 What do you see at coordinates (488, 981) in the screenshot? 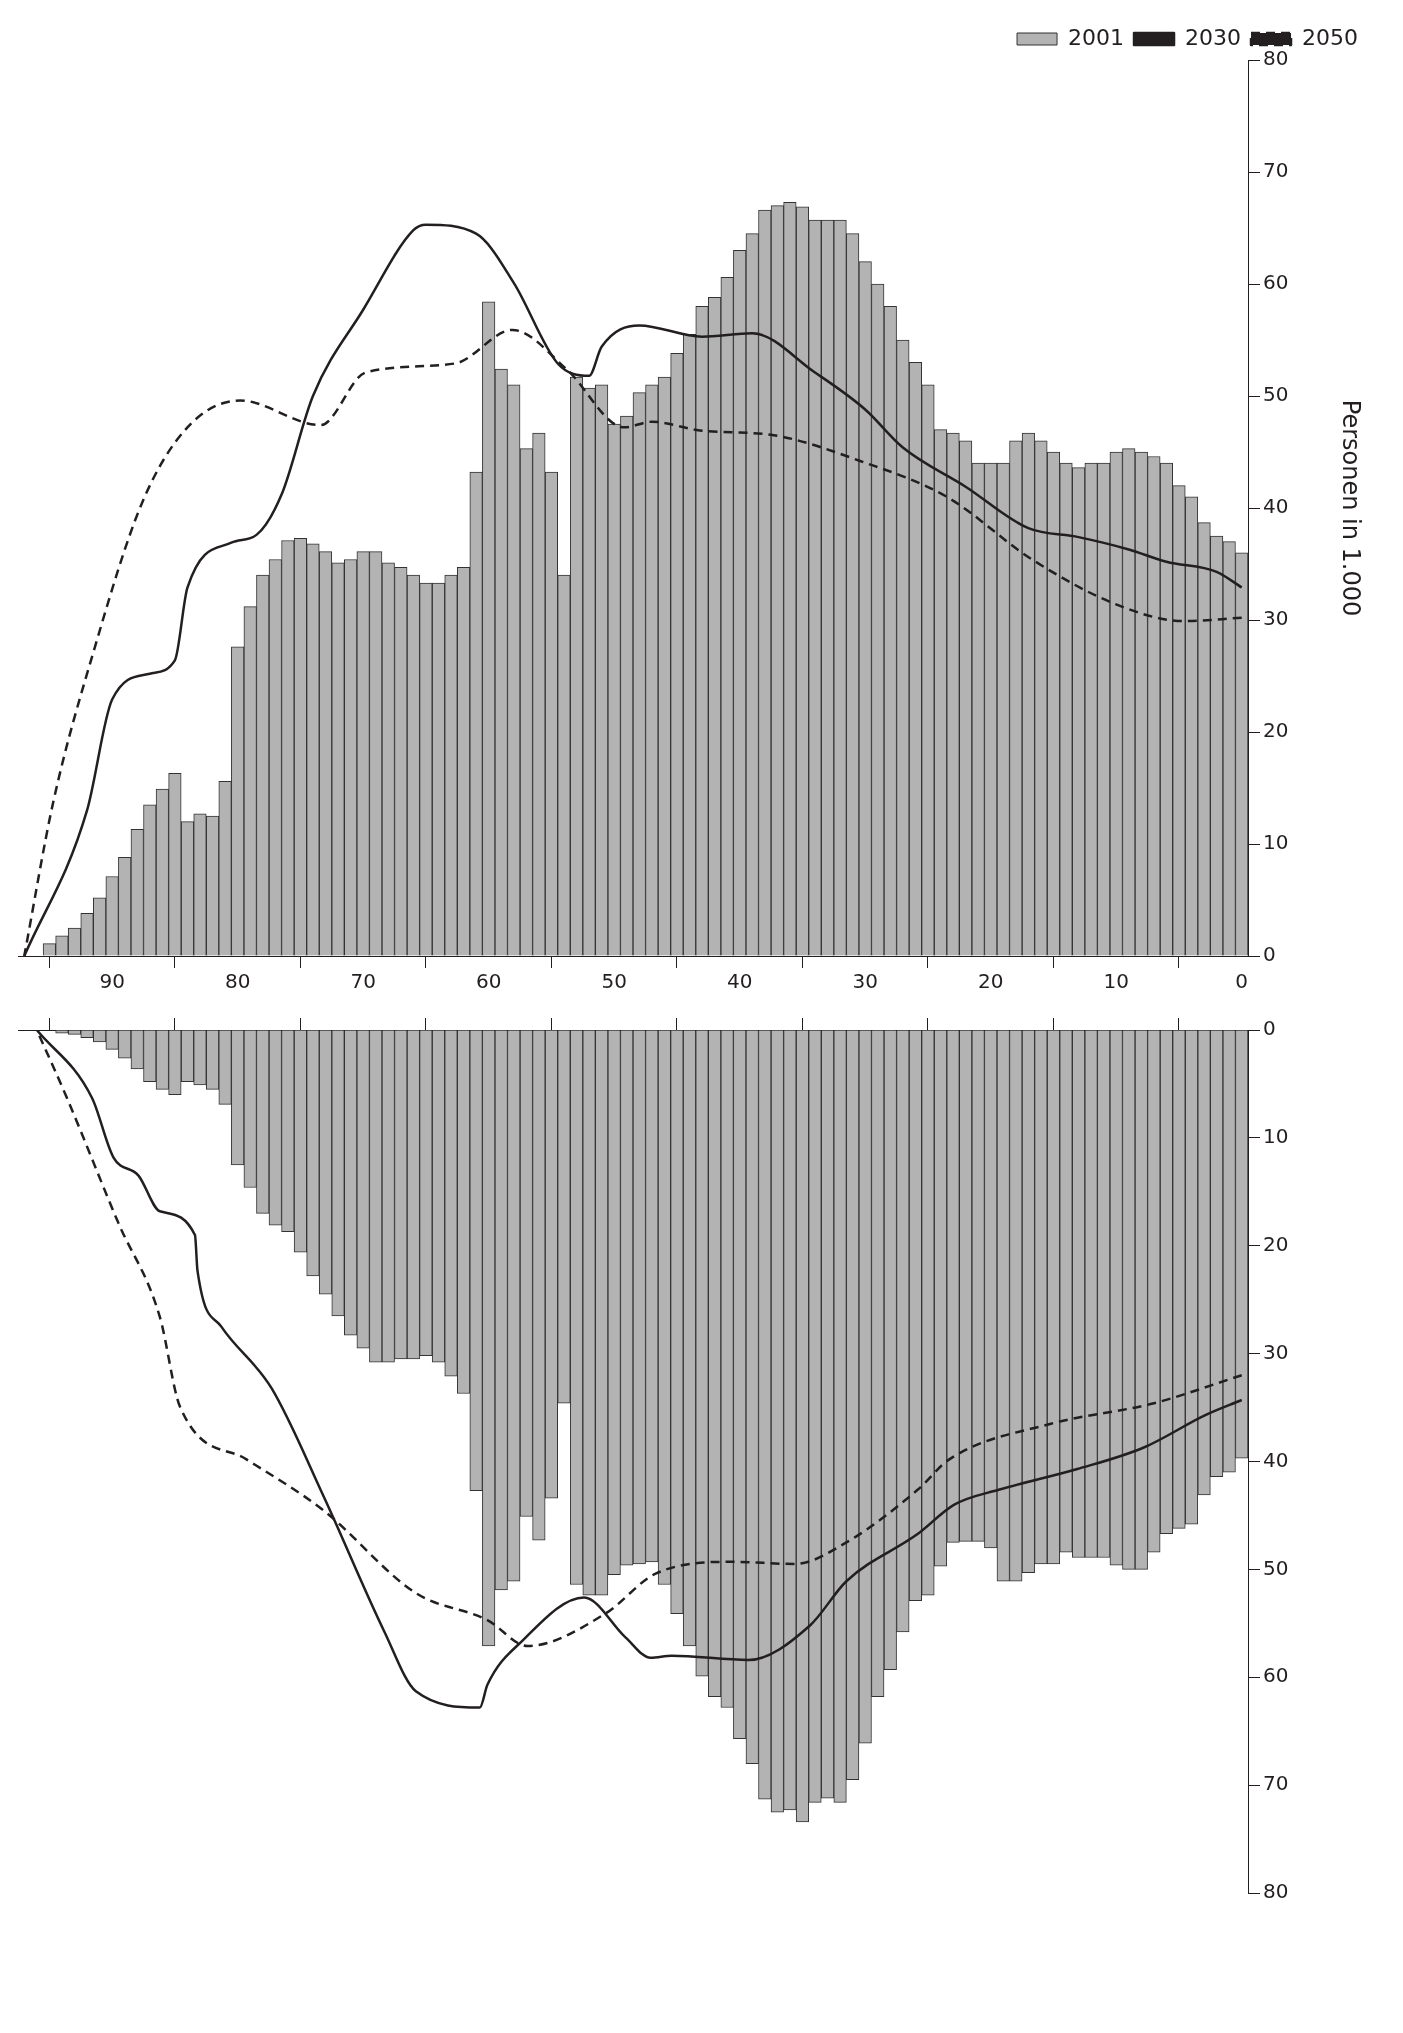
I see `x-tick-label: 60` at bounding box center [488, 981].